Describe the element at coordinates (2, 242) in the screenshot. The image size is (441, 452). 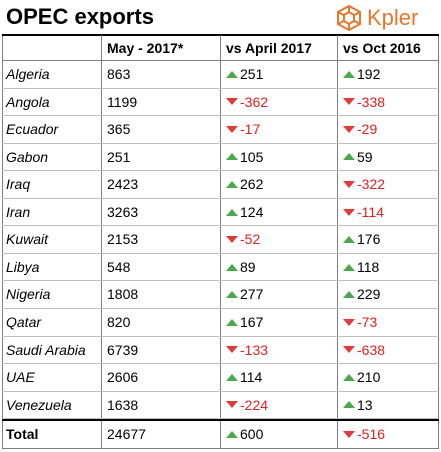
I see `table-left-border` at that location.